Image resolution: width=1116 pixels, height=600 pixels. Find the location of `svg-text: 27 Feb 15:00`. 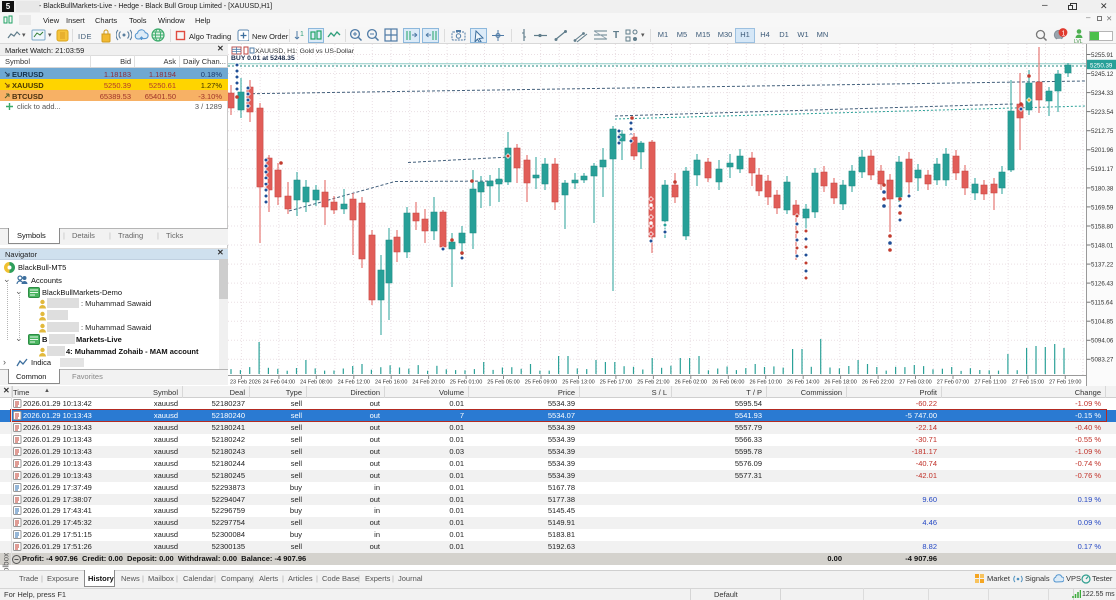

svg-text: 27 Feb 15:00 is located at coordinates (1028, 383).